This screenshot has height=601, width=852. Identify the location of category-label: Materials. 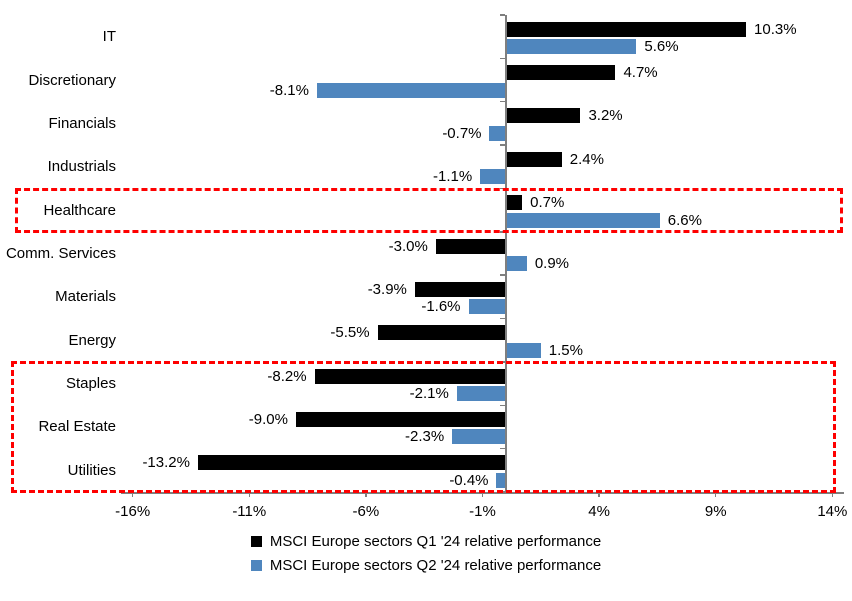
(85, 297).